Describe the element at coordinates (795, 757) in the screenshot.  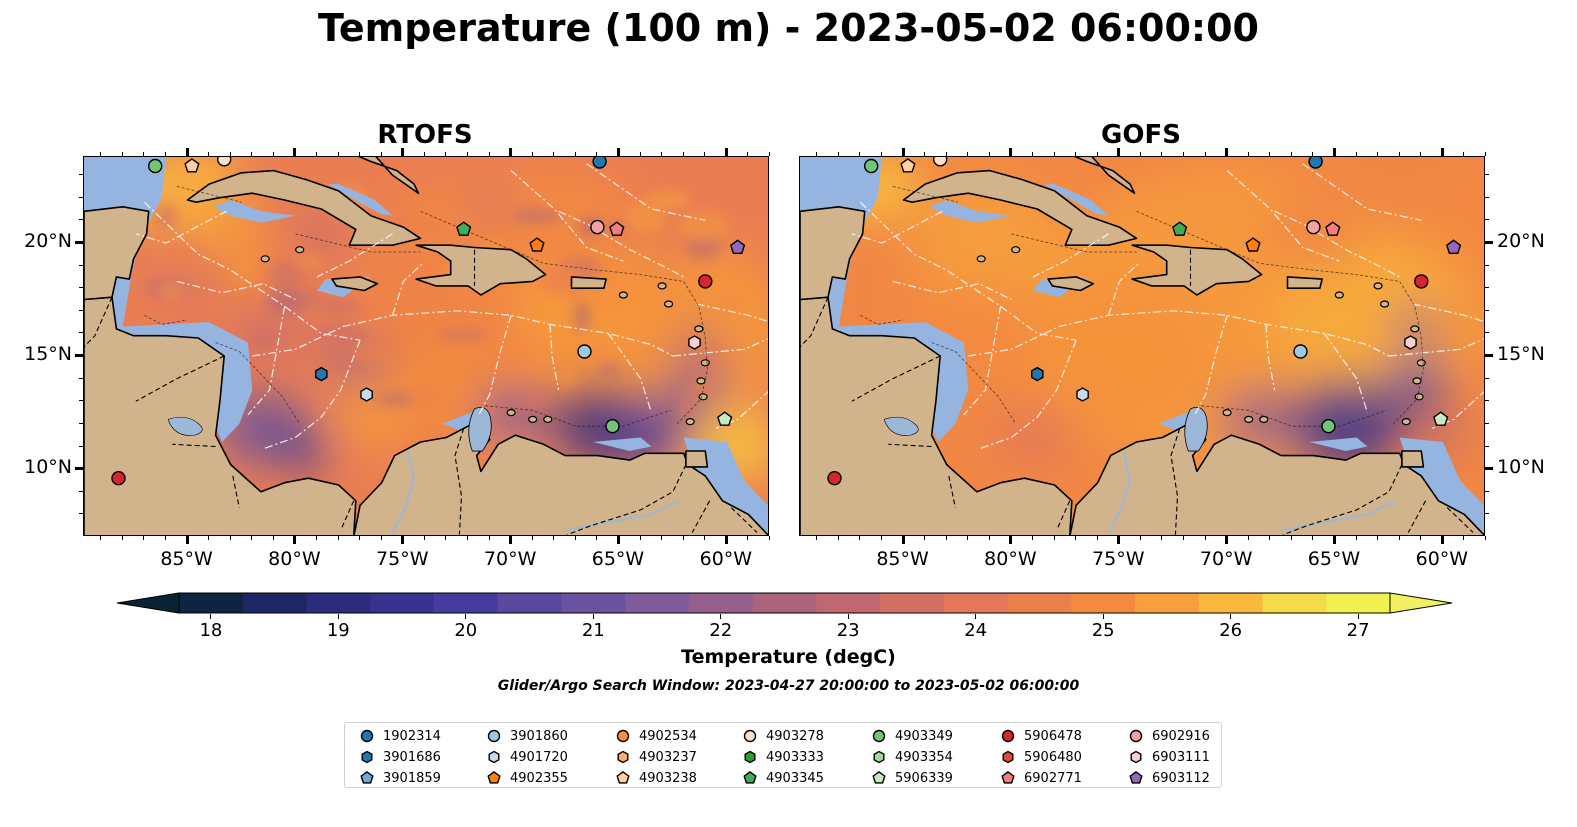
I see `legend-label: 4903333` at that location.